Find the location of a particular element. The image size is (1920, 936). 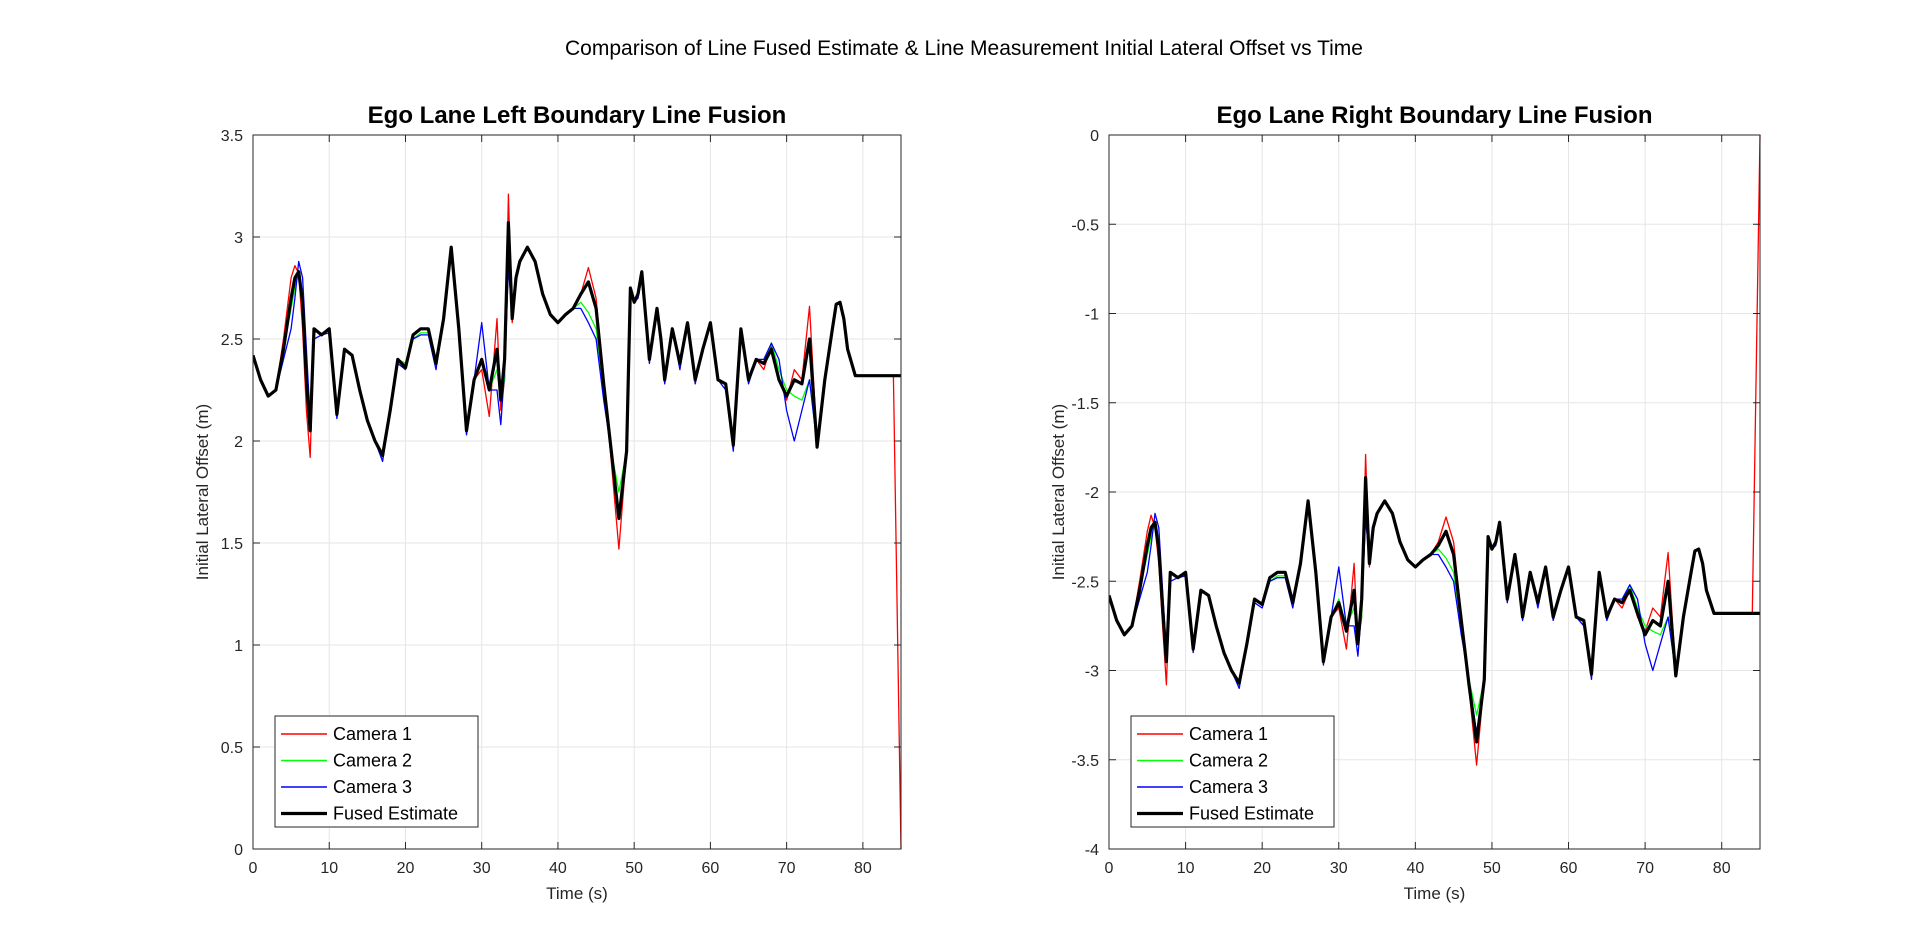

plot-title: Ego Lane Left Boundary Line Fusion is located at coordinates (577, 115).